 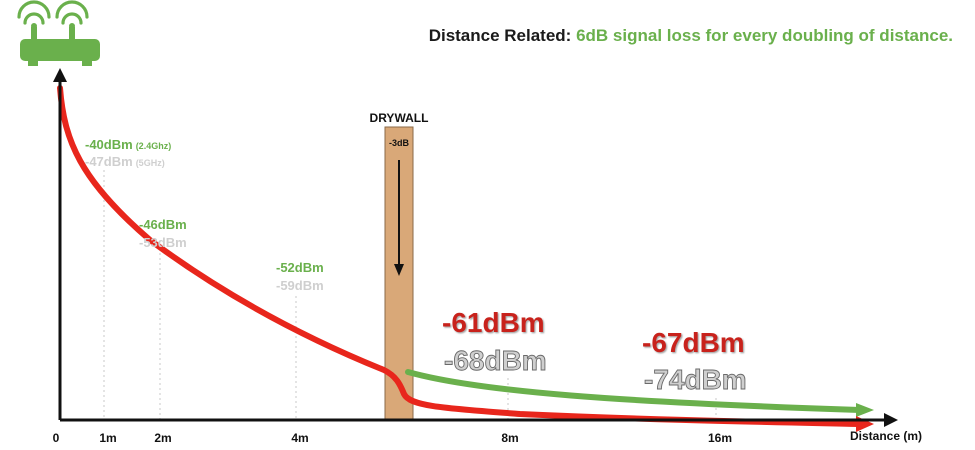 I want to click on drywall-arrow-icon, so click(x=399, y=270).